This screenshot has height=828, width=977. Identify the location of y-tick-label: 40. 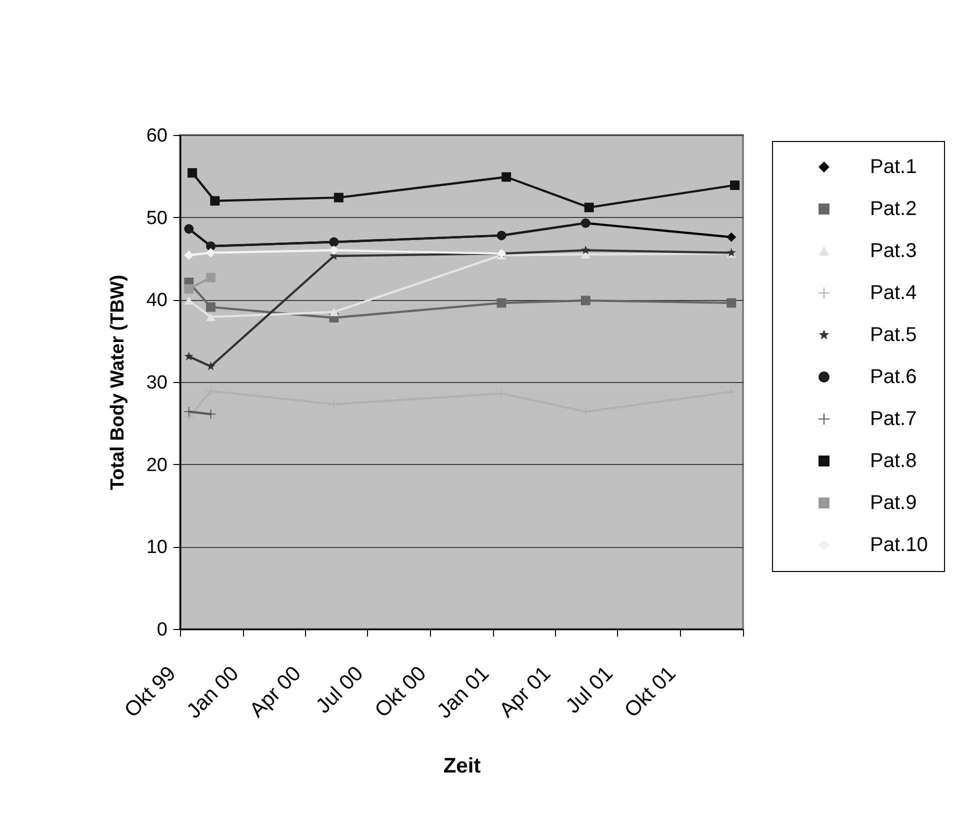
(157, 301).